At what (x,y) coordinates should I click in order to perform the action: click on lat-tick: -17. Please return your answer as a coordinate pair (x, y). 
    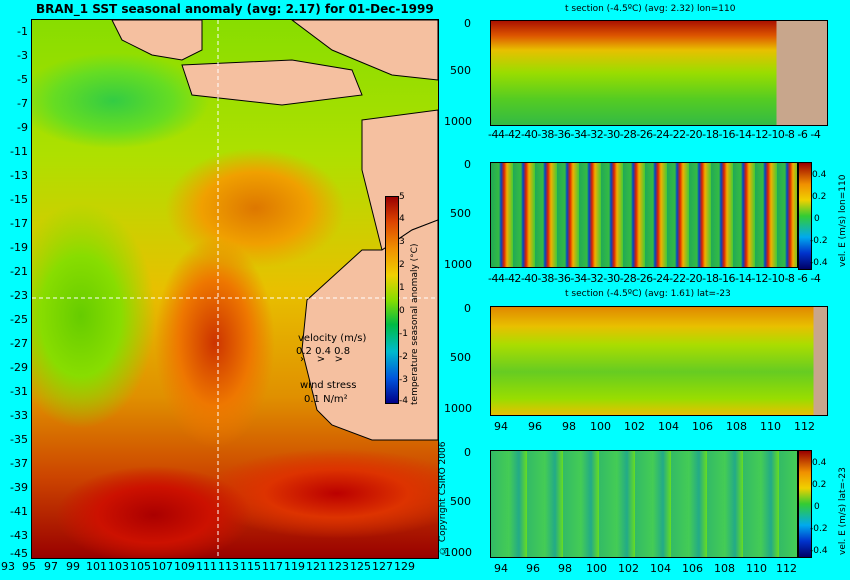
    Looking at the image, I should click on (19, 223).